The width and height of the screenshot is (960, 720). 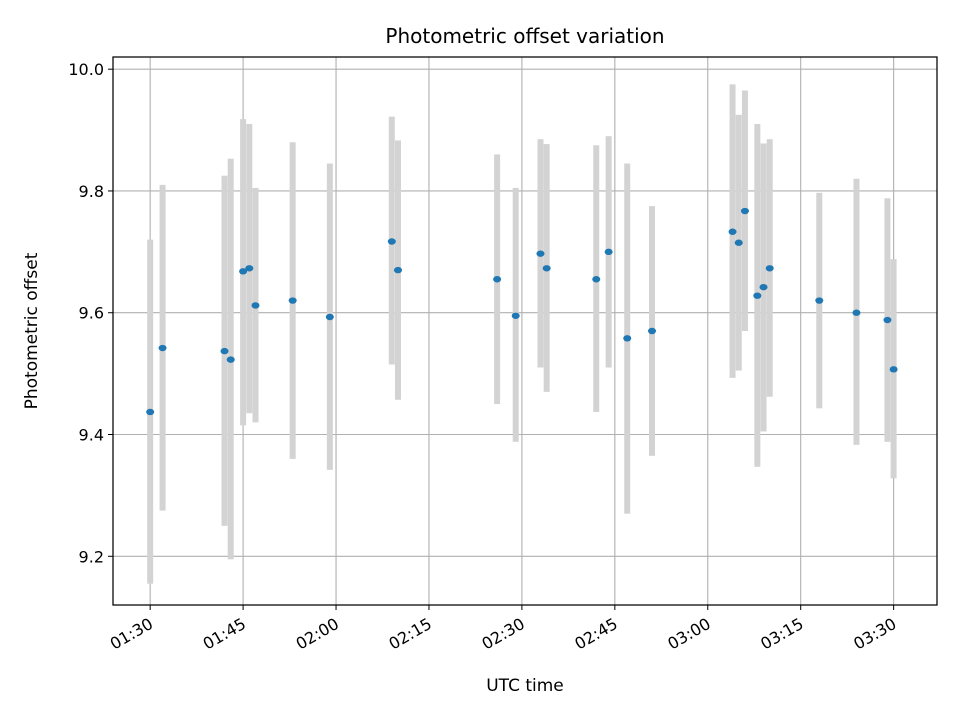 What do you see at coordinates (91, 435) in the screenshot?
I see `y-tick-label: 9.4` at bounding box center [91, 435].